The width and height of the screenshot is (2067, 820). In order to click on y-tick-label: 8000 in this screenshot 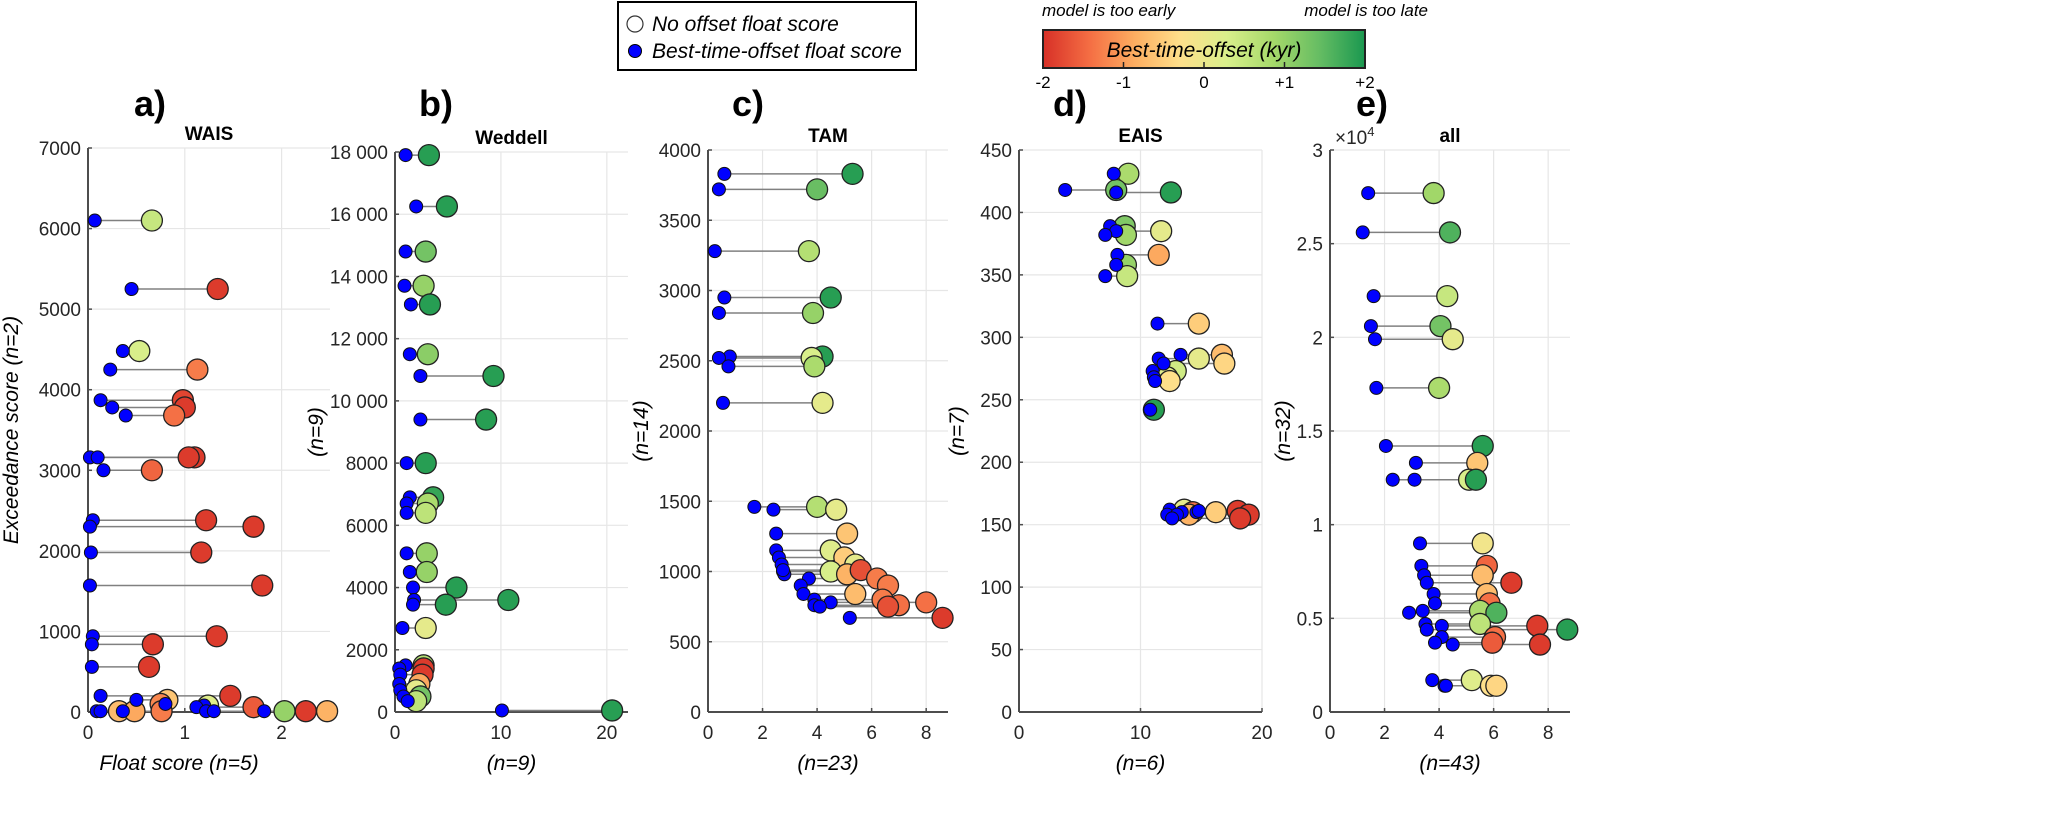, I will do `click(367, 464)`.